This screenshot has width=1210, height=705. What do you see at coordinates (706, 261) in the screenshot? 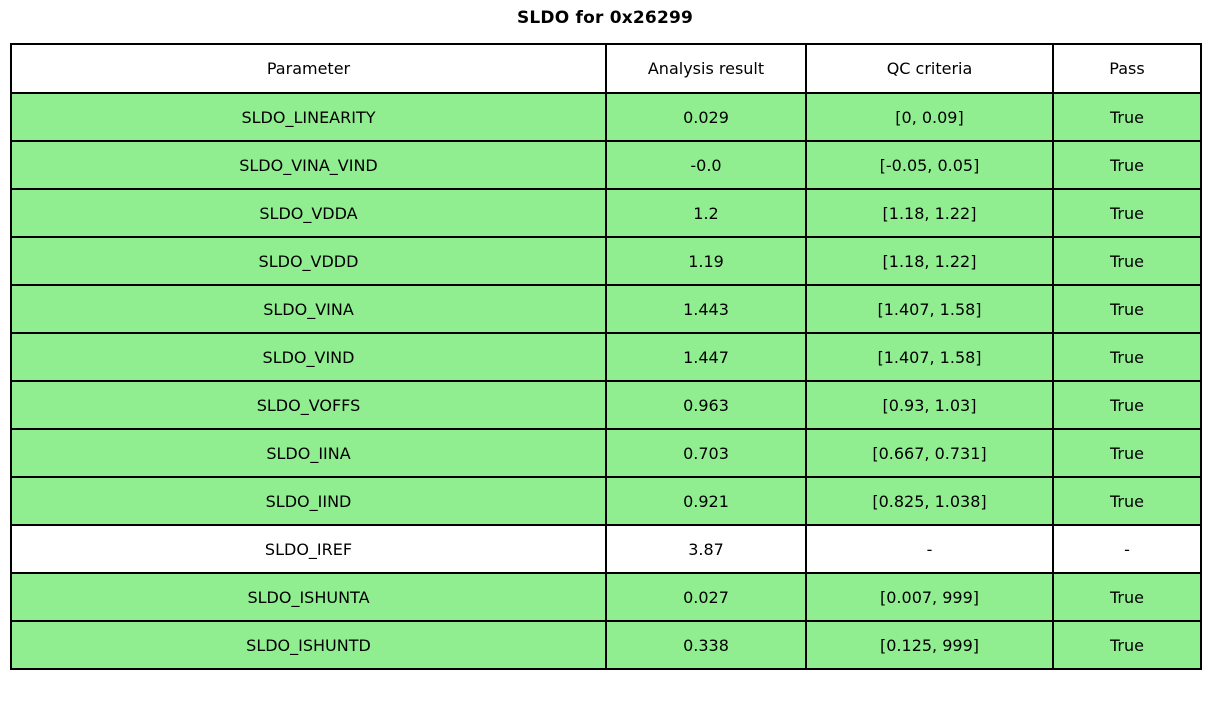
I see `result-cell: 1.19` at bounding box center [706, 261].